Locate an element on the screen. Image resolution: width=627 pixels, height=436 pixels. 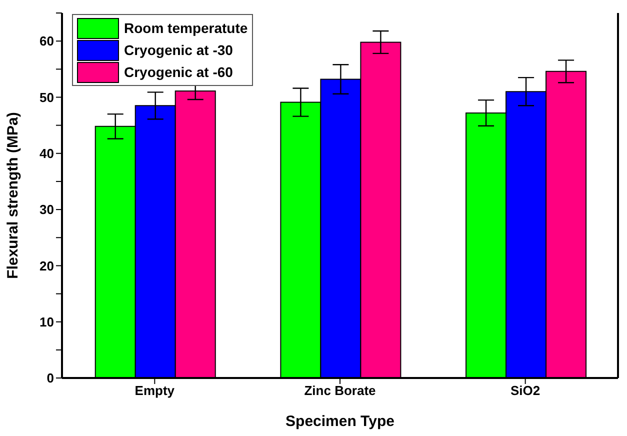
x-tick-label: Zinc Borate is located at coordinates (340, 390).